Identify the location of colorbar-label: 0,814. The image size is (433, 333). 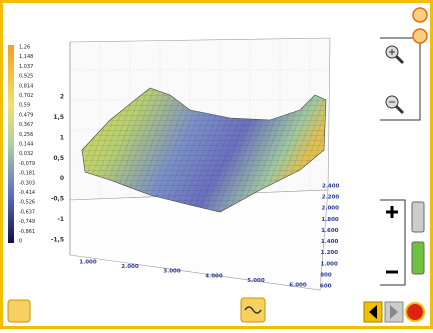
(26, 86).